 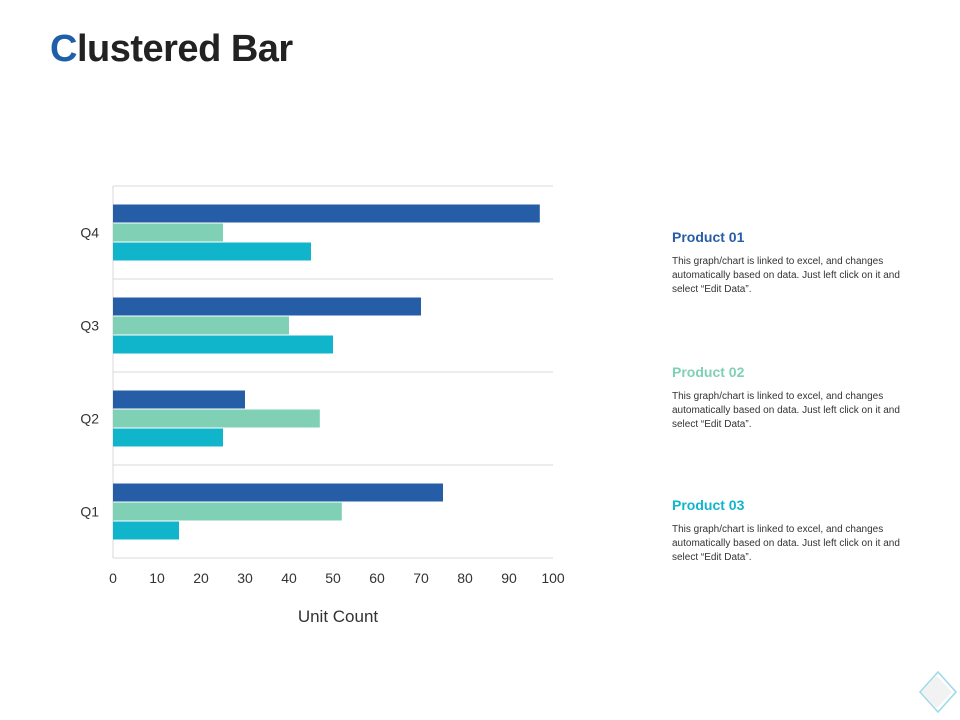 I want to click on legend-title: Product 03, so click(x=708, y=505).